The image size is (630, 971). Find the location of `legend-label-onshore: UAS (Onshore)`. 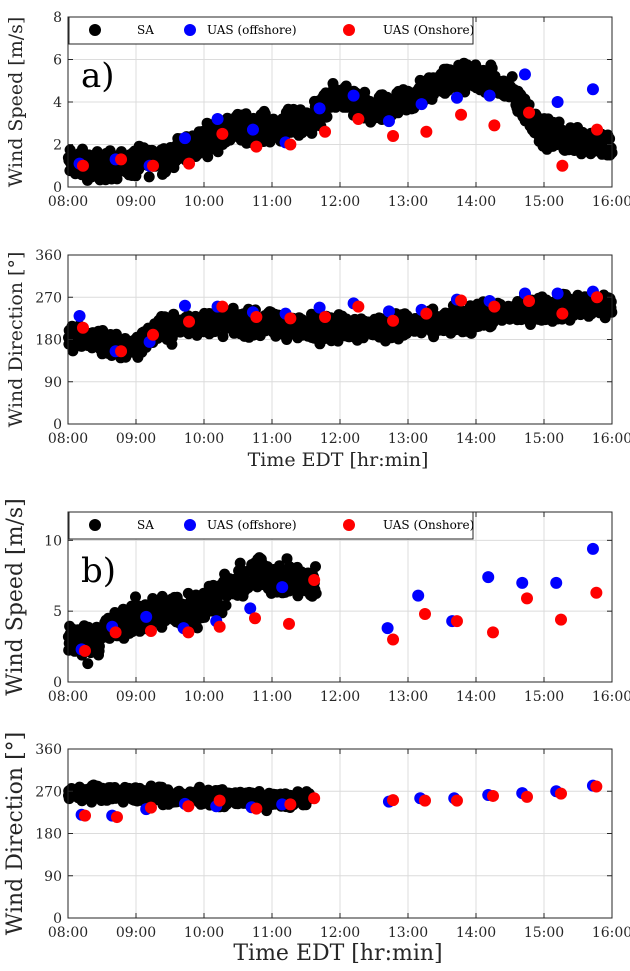

legend-label-onshore: UAS (Onshore) is located at coordinates (428, 525).